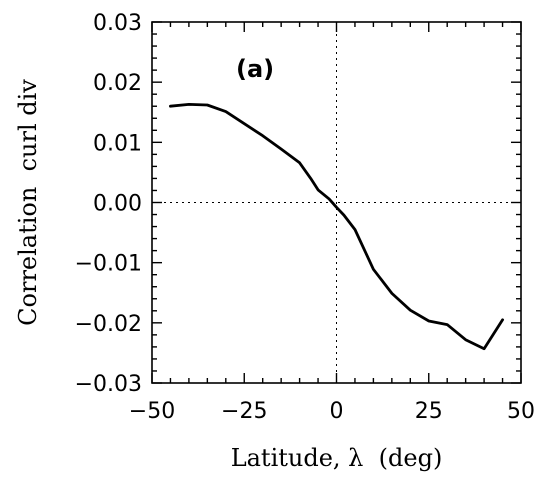 Image resolution: width=558 pixels, height=481 pixels. Describe the element at coordinates (28, 202) in the screenshot. I see `y-axis-title: Correlation curl div` at that location.